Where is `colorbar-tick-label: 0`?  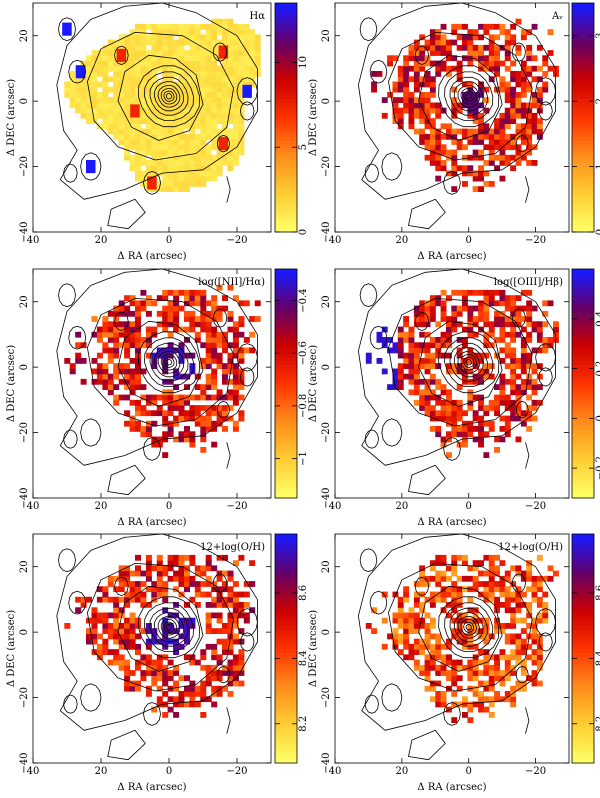
colorbar-tick-label: 0 is located at coordinates (597, 418).